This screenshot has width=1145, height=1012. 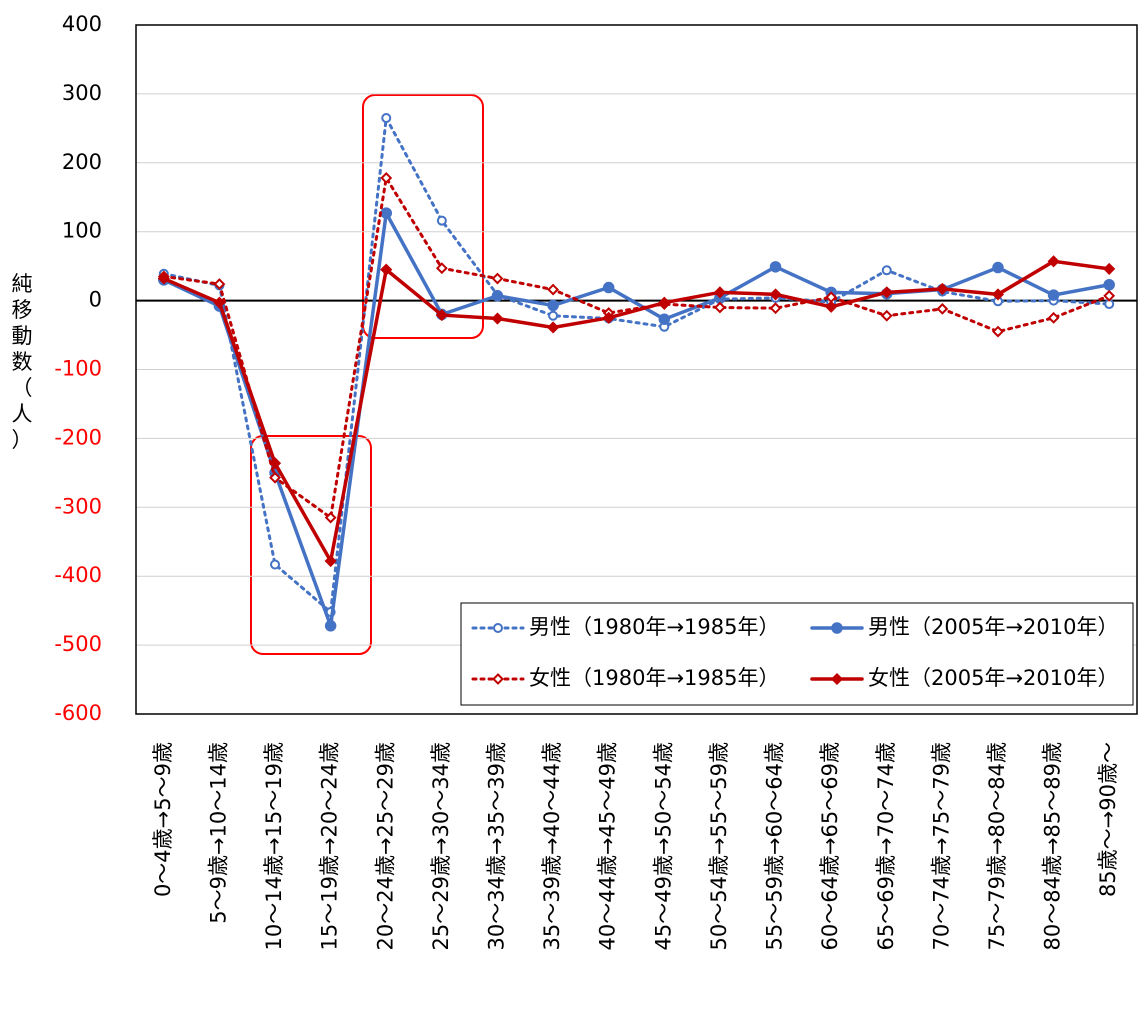 I want to click on x-tick-label: 20～24歳→25～29歳, so click(x=385, y=846).